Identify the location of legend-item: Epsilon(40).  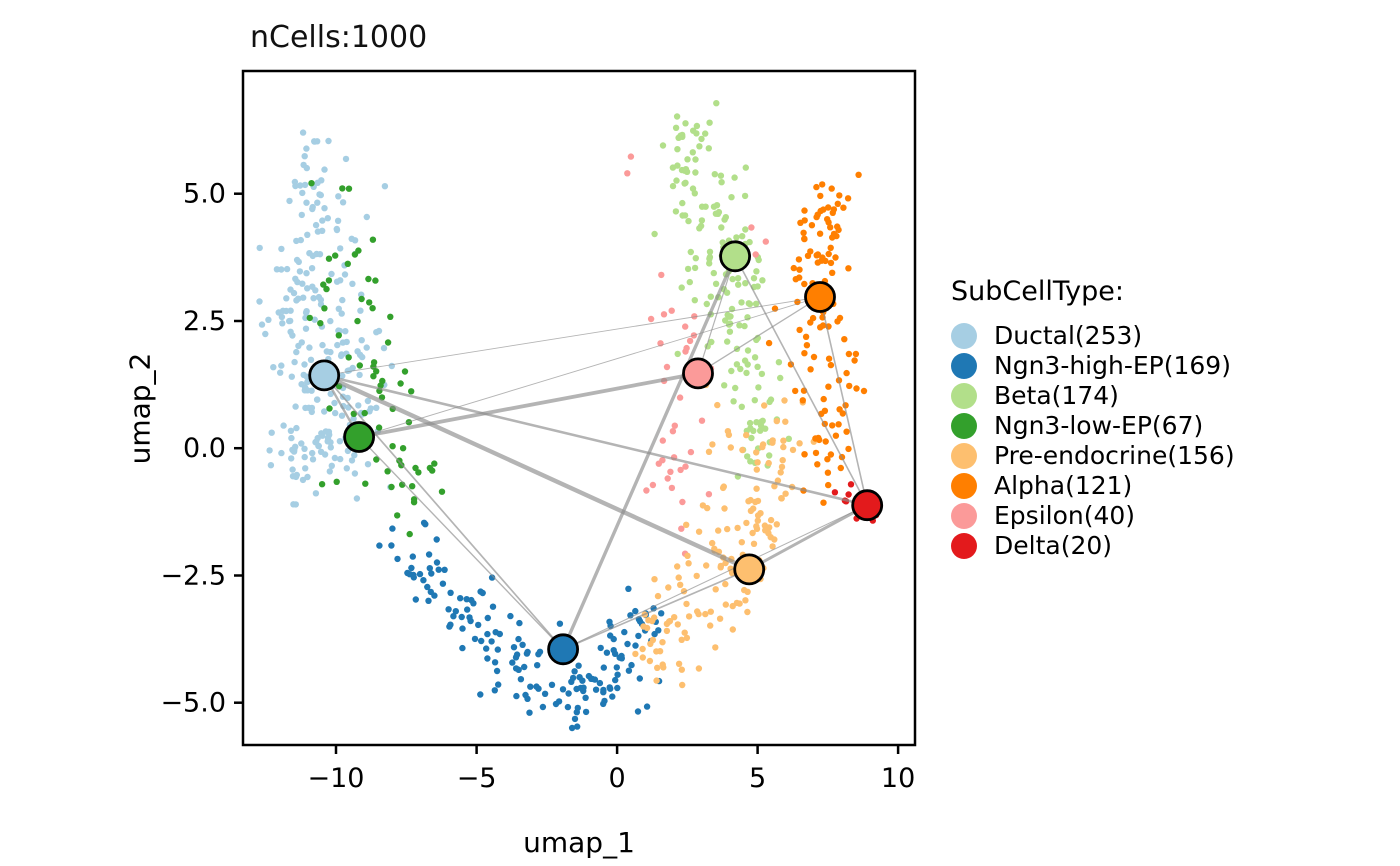
(1093, 516).